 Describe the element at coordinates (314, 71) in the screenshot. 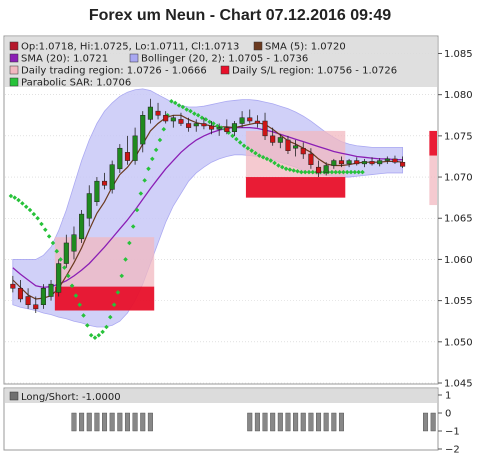

I see `legend-label: Daily S/L region: 1.0756 - 1.0726` at that location.